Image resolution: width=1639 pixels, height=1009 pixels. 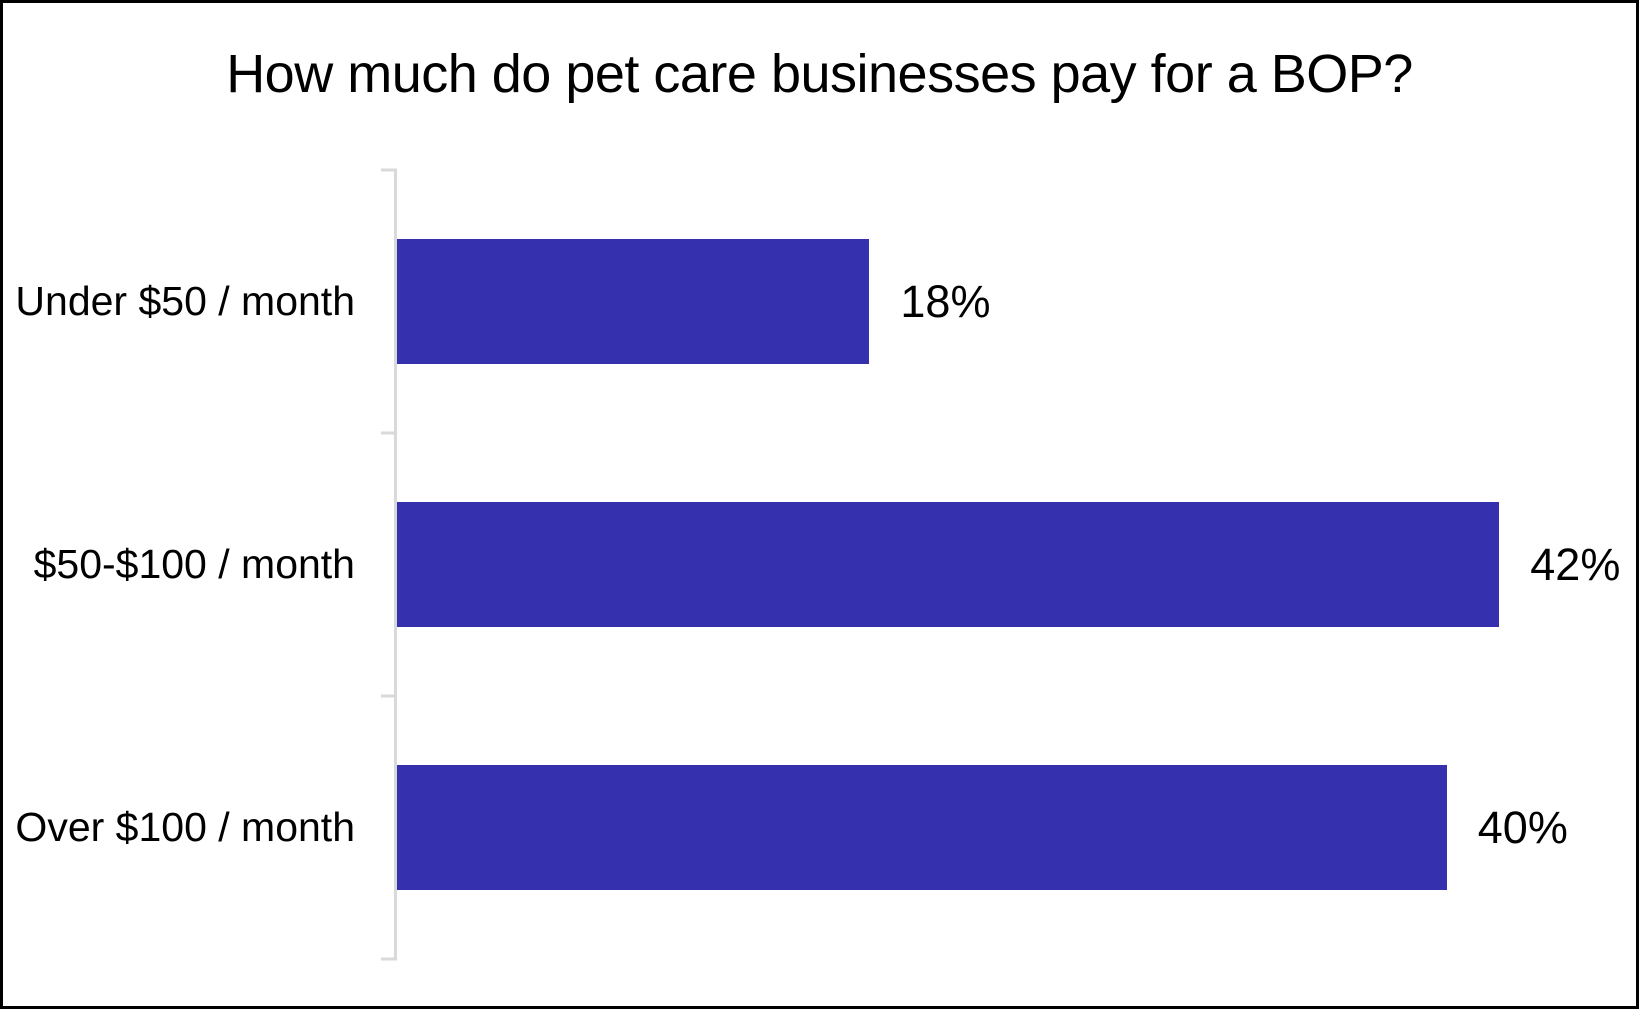 What do you see at coordinates (1575, 564) in the screenshot?
I see `bar-value-label: 42%` at bounding box center [1575, 564].